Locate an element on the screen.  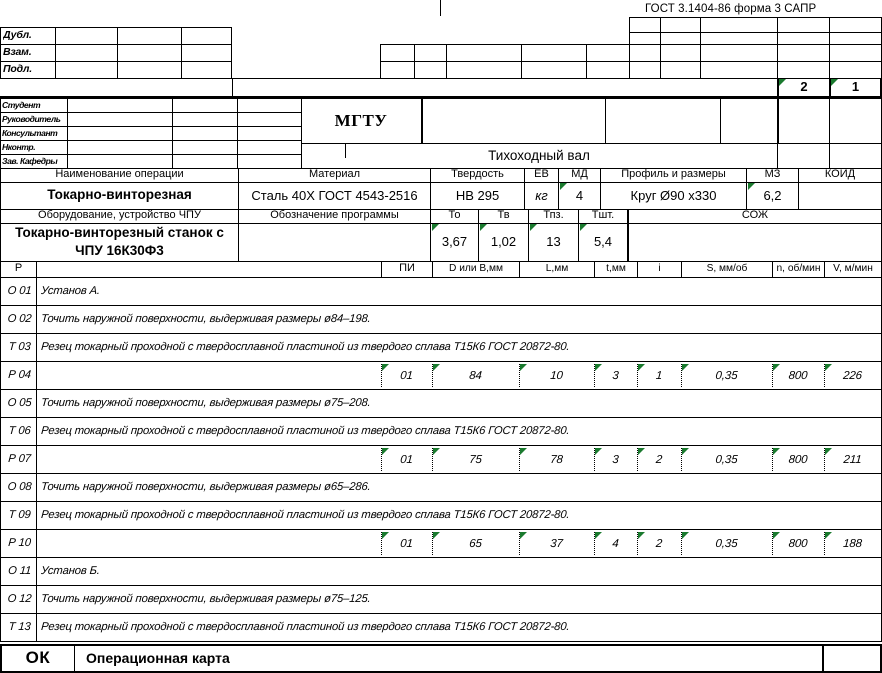
stamp-row-label-podl: Подл. is located at coordinates (17, 69).